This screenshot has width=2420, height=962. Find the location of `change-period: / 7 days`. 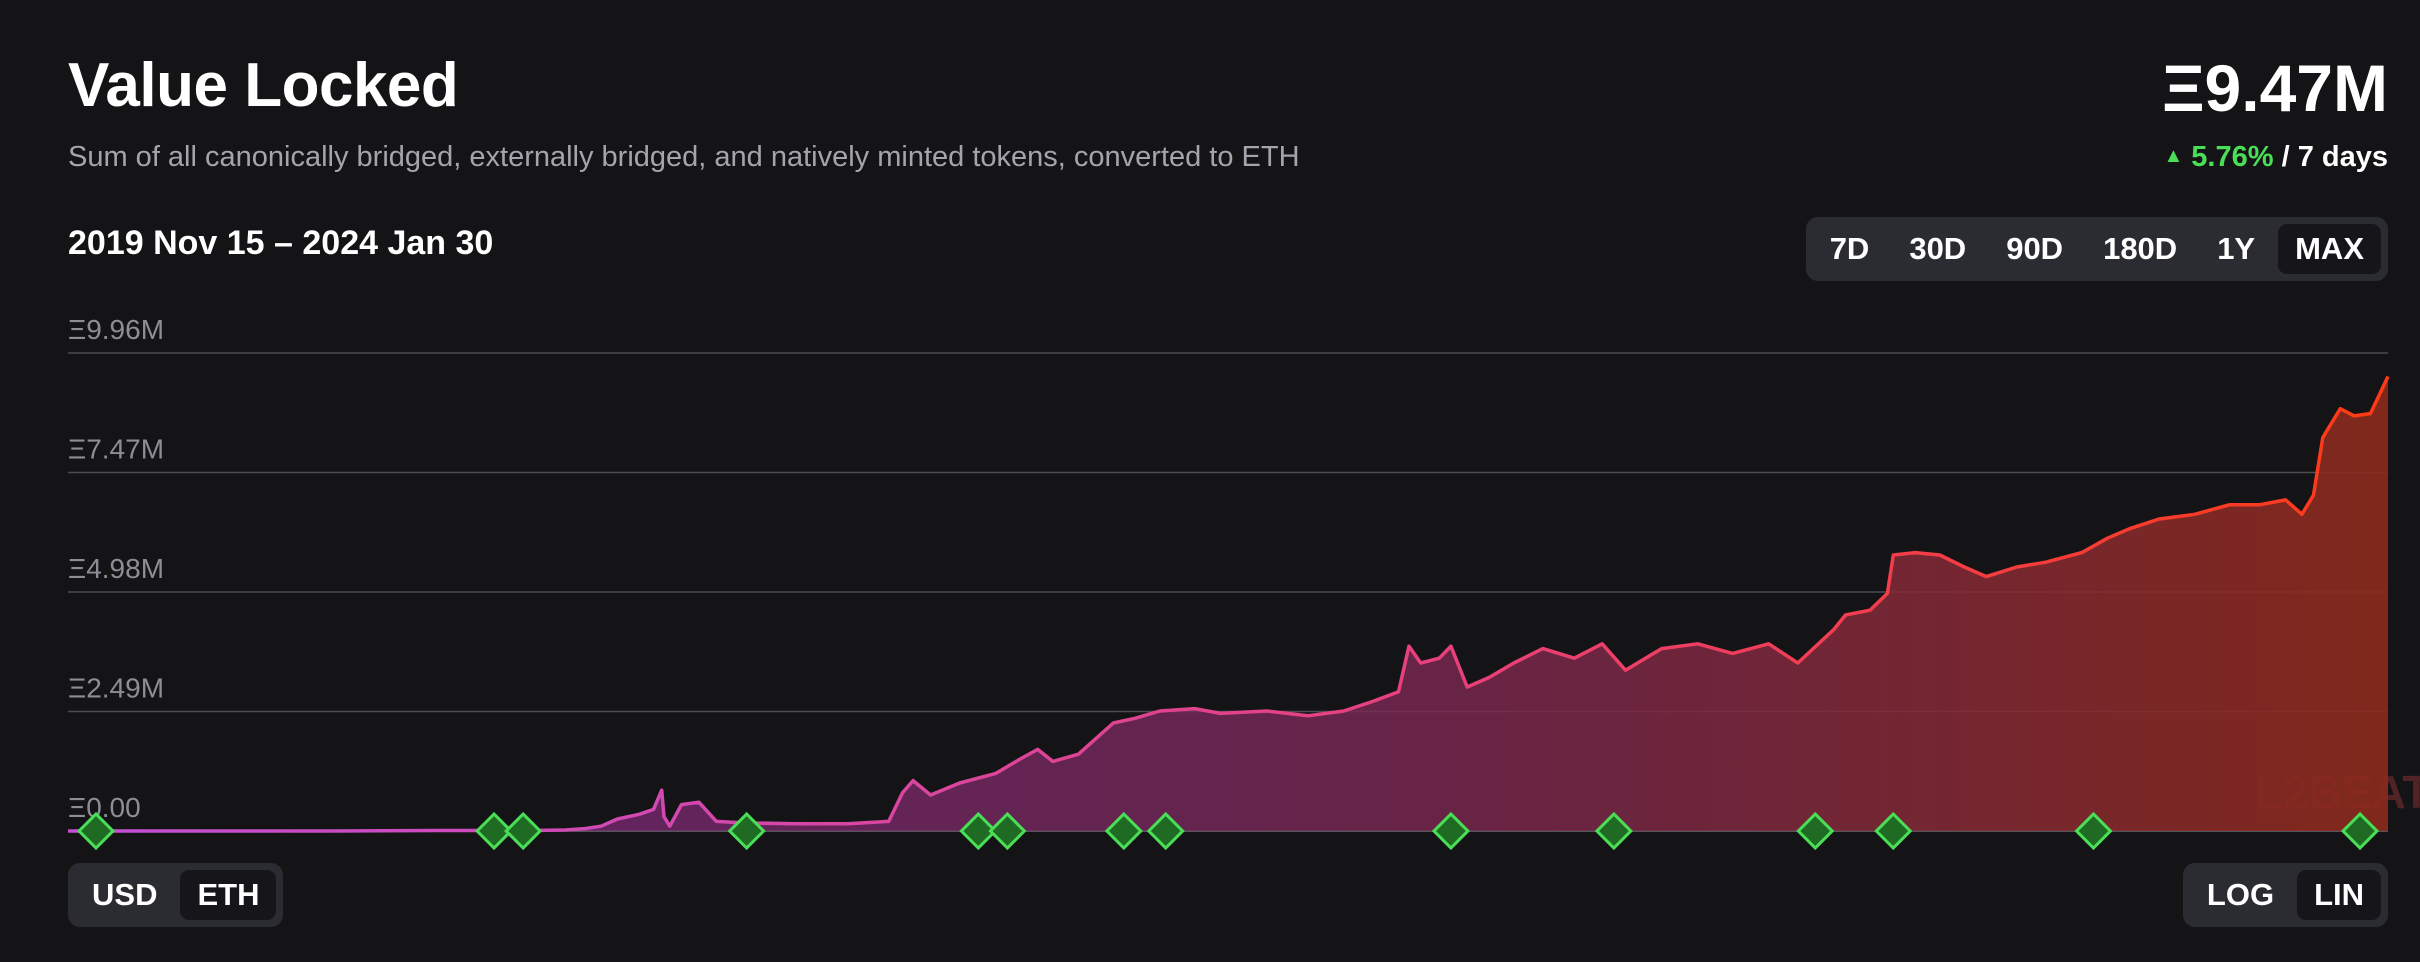

change-period: / 7 days is located at coordinates (2334, 157).